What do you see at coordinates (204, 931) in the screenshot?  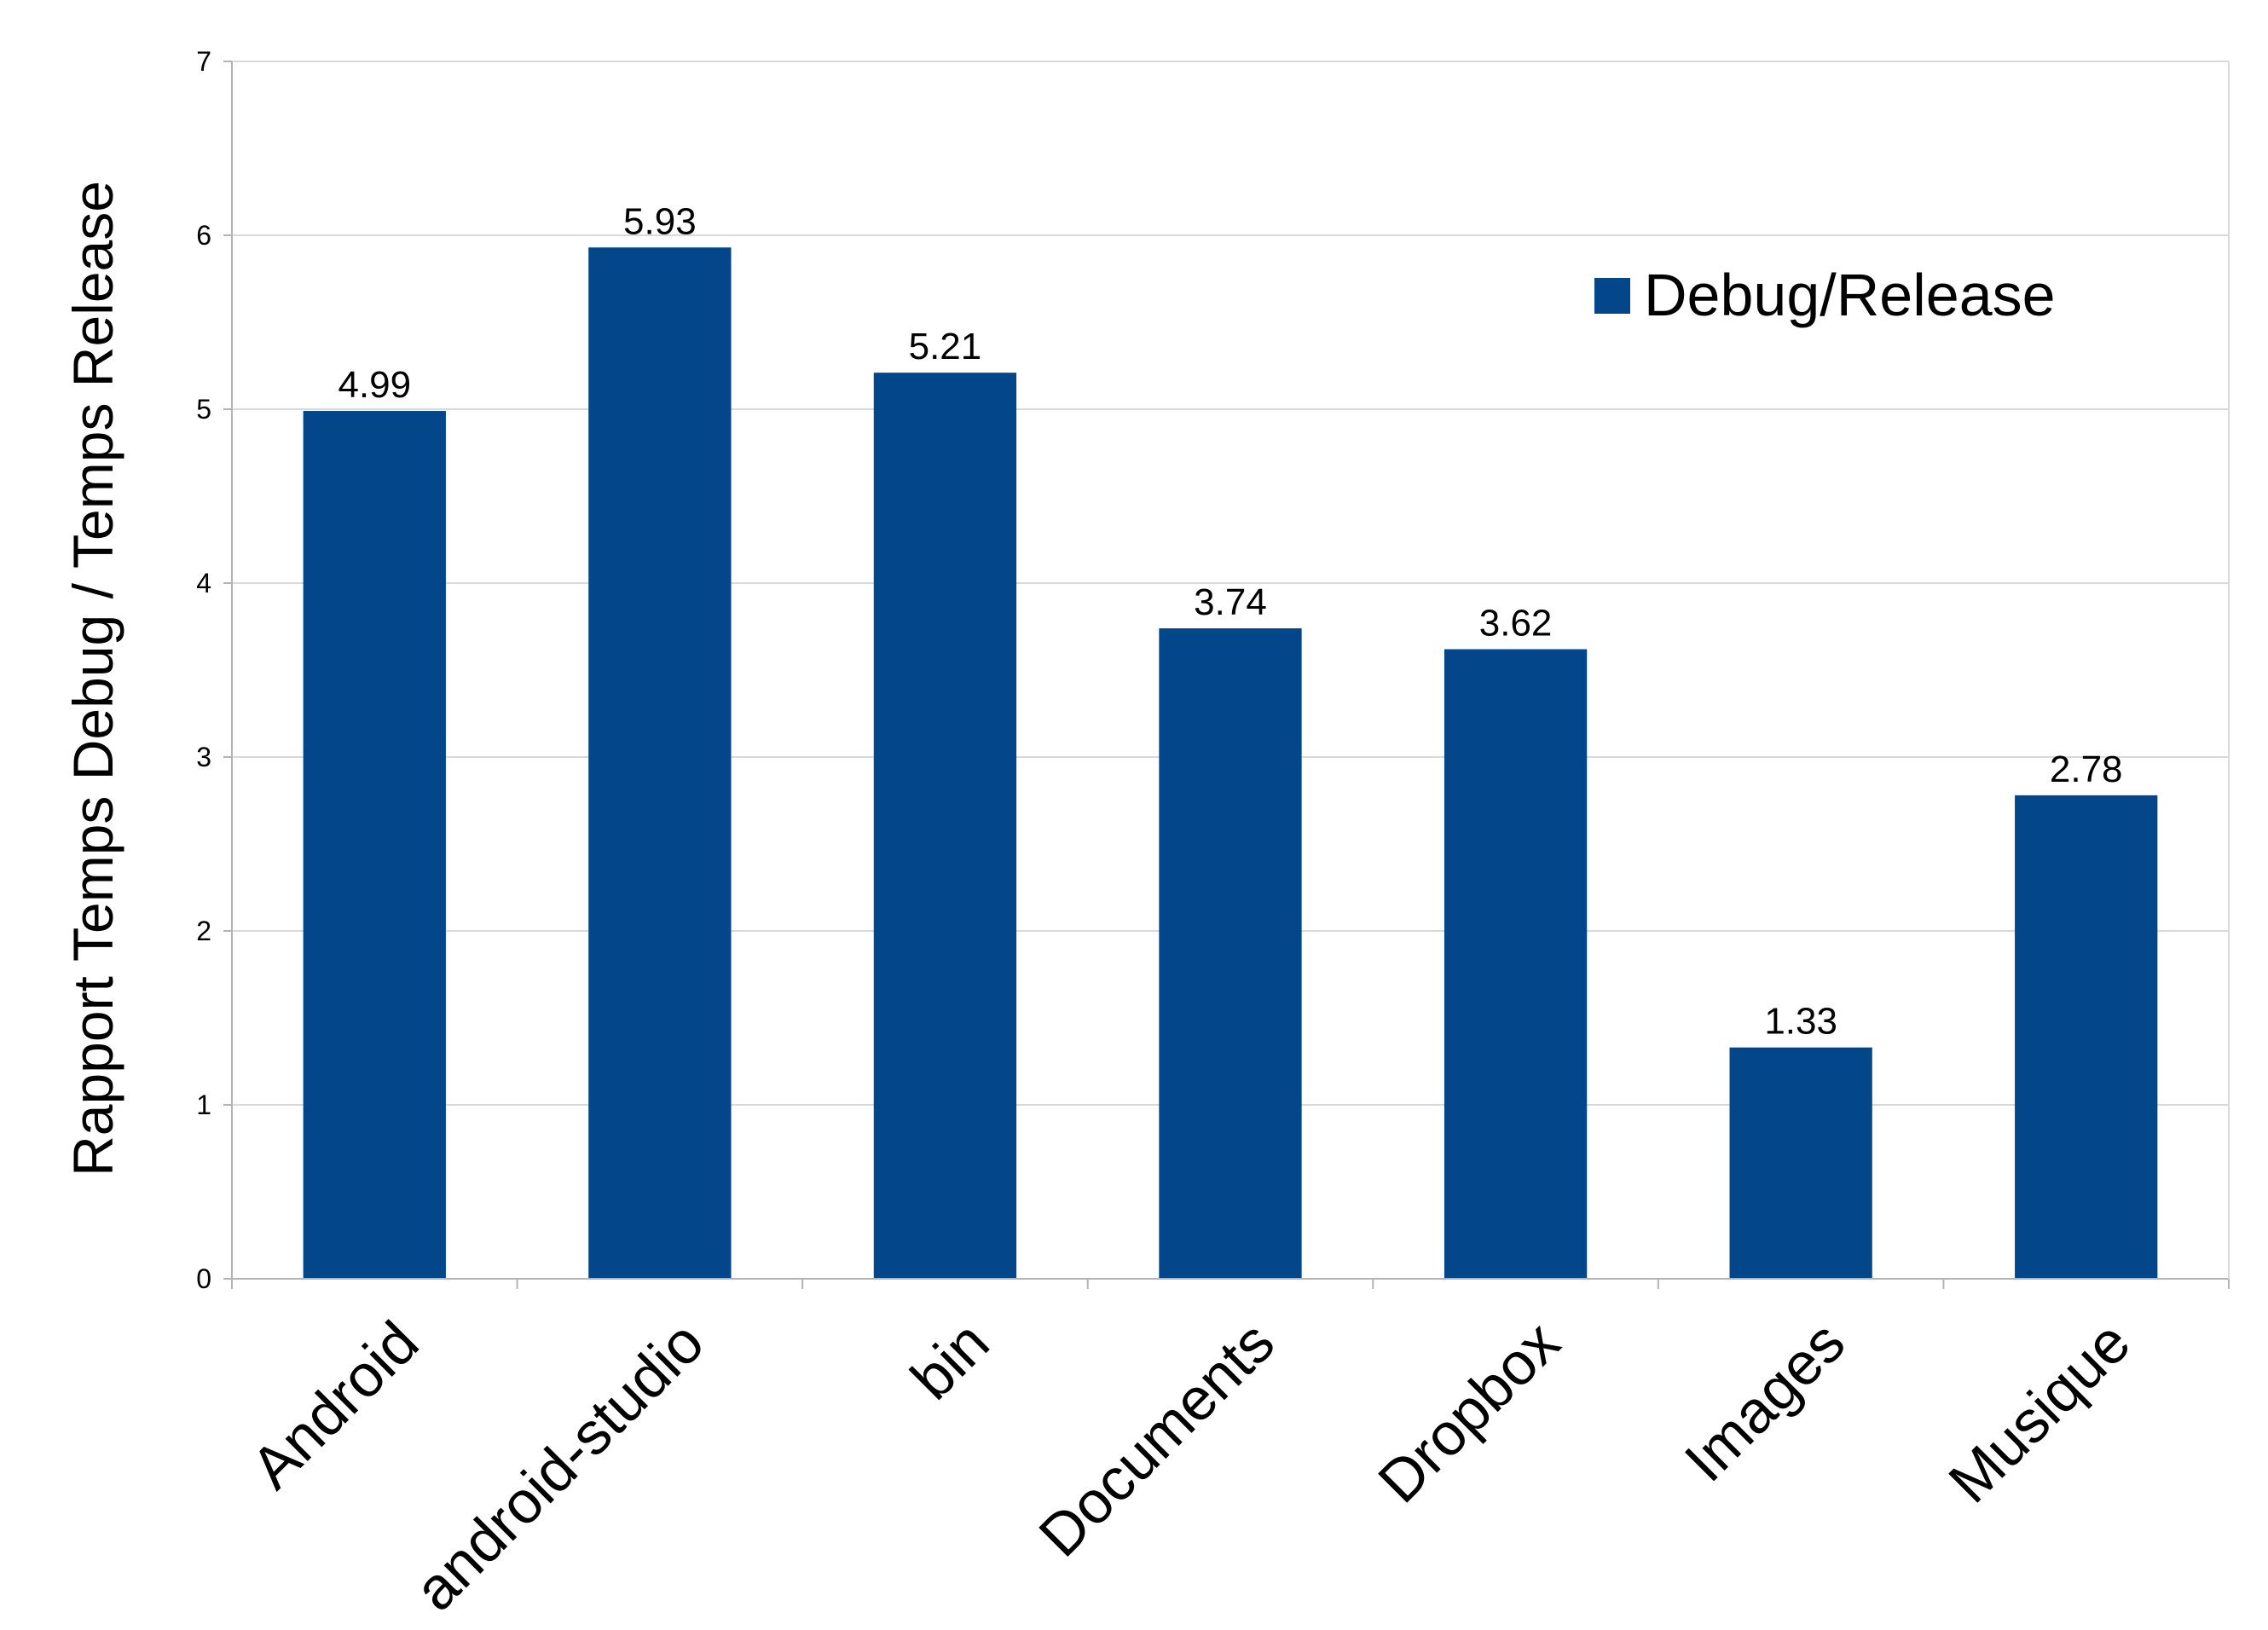 I see `y-tick-label: 2` at bounding box center [204, 931].